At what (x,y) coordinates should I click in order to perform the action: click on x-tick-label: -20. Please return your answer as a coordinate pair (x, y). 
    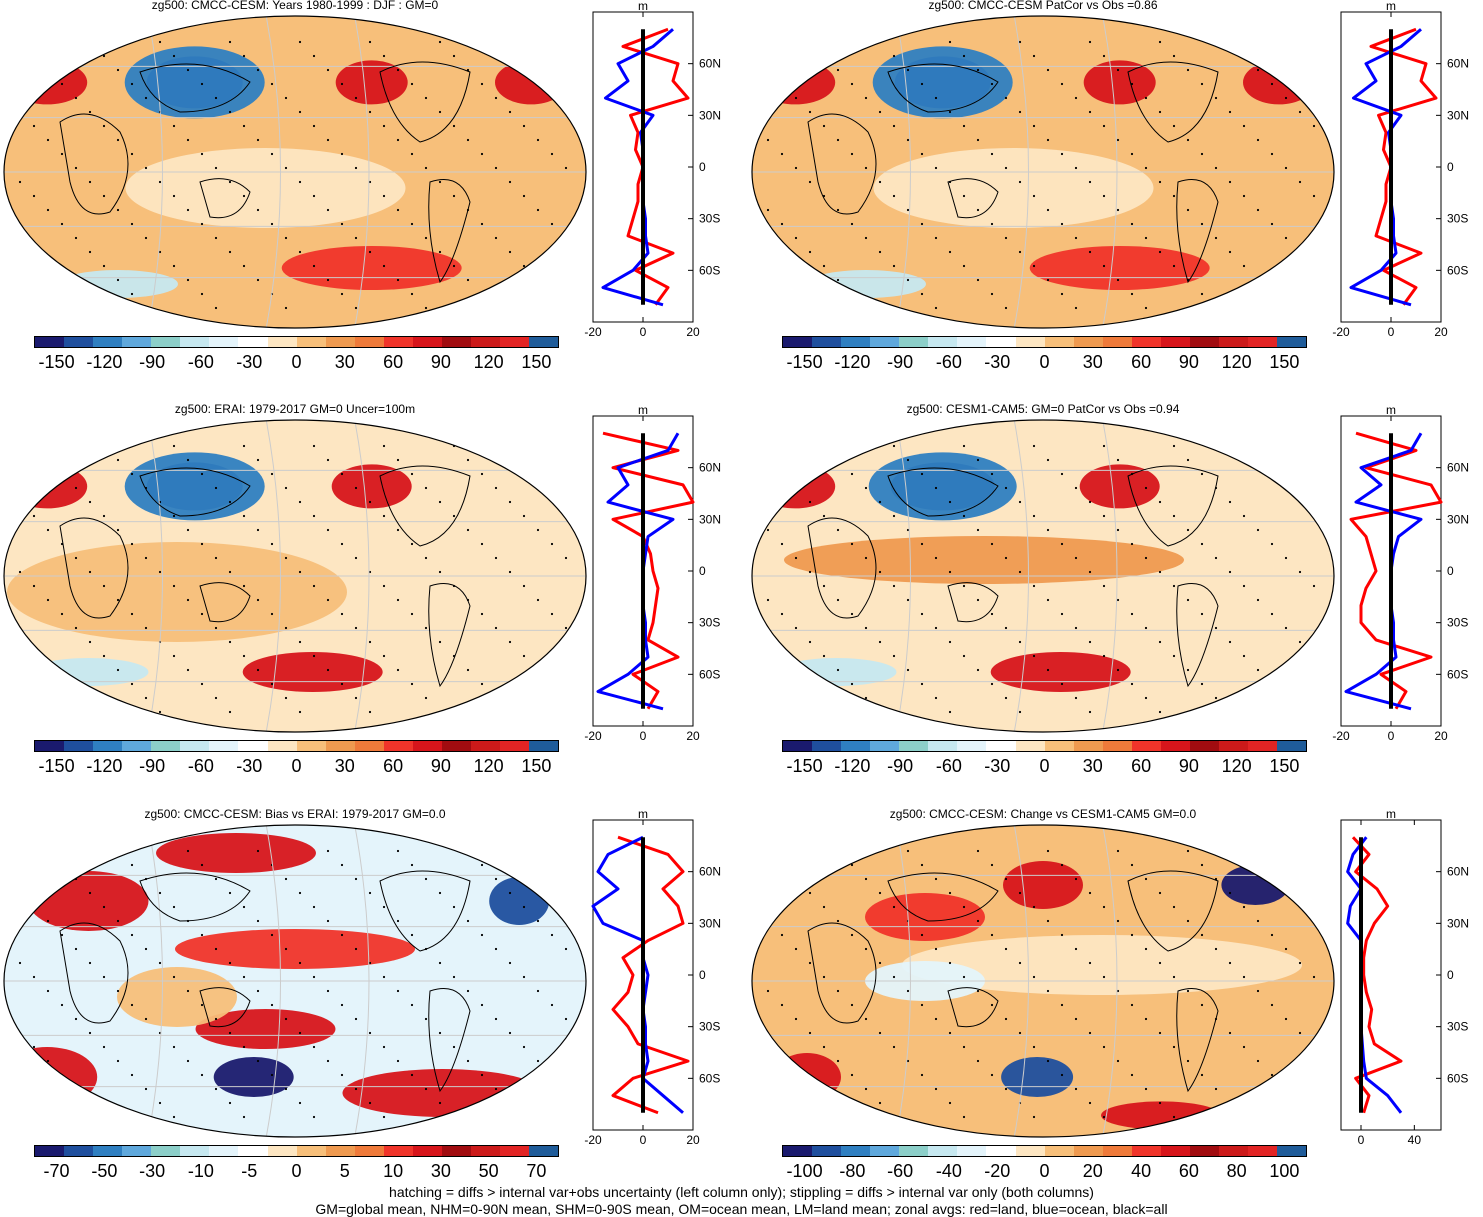
    Looking at the image, I should click on (593, 332).